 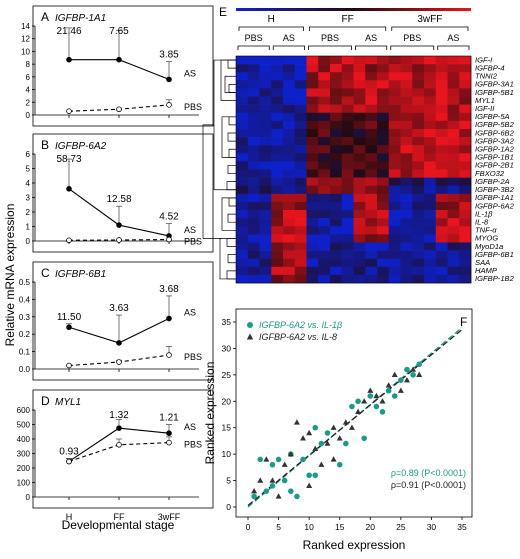 I want to click on pbs-point, so click(x=69, y=111).